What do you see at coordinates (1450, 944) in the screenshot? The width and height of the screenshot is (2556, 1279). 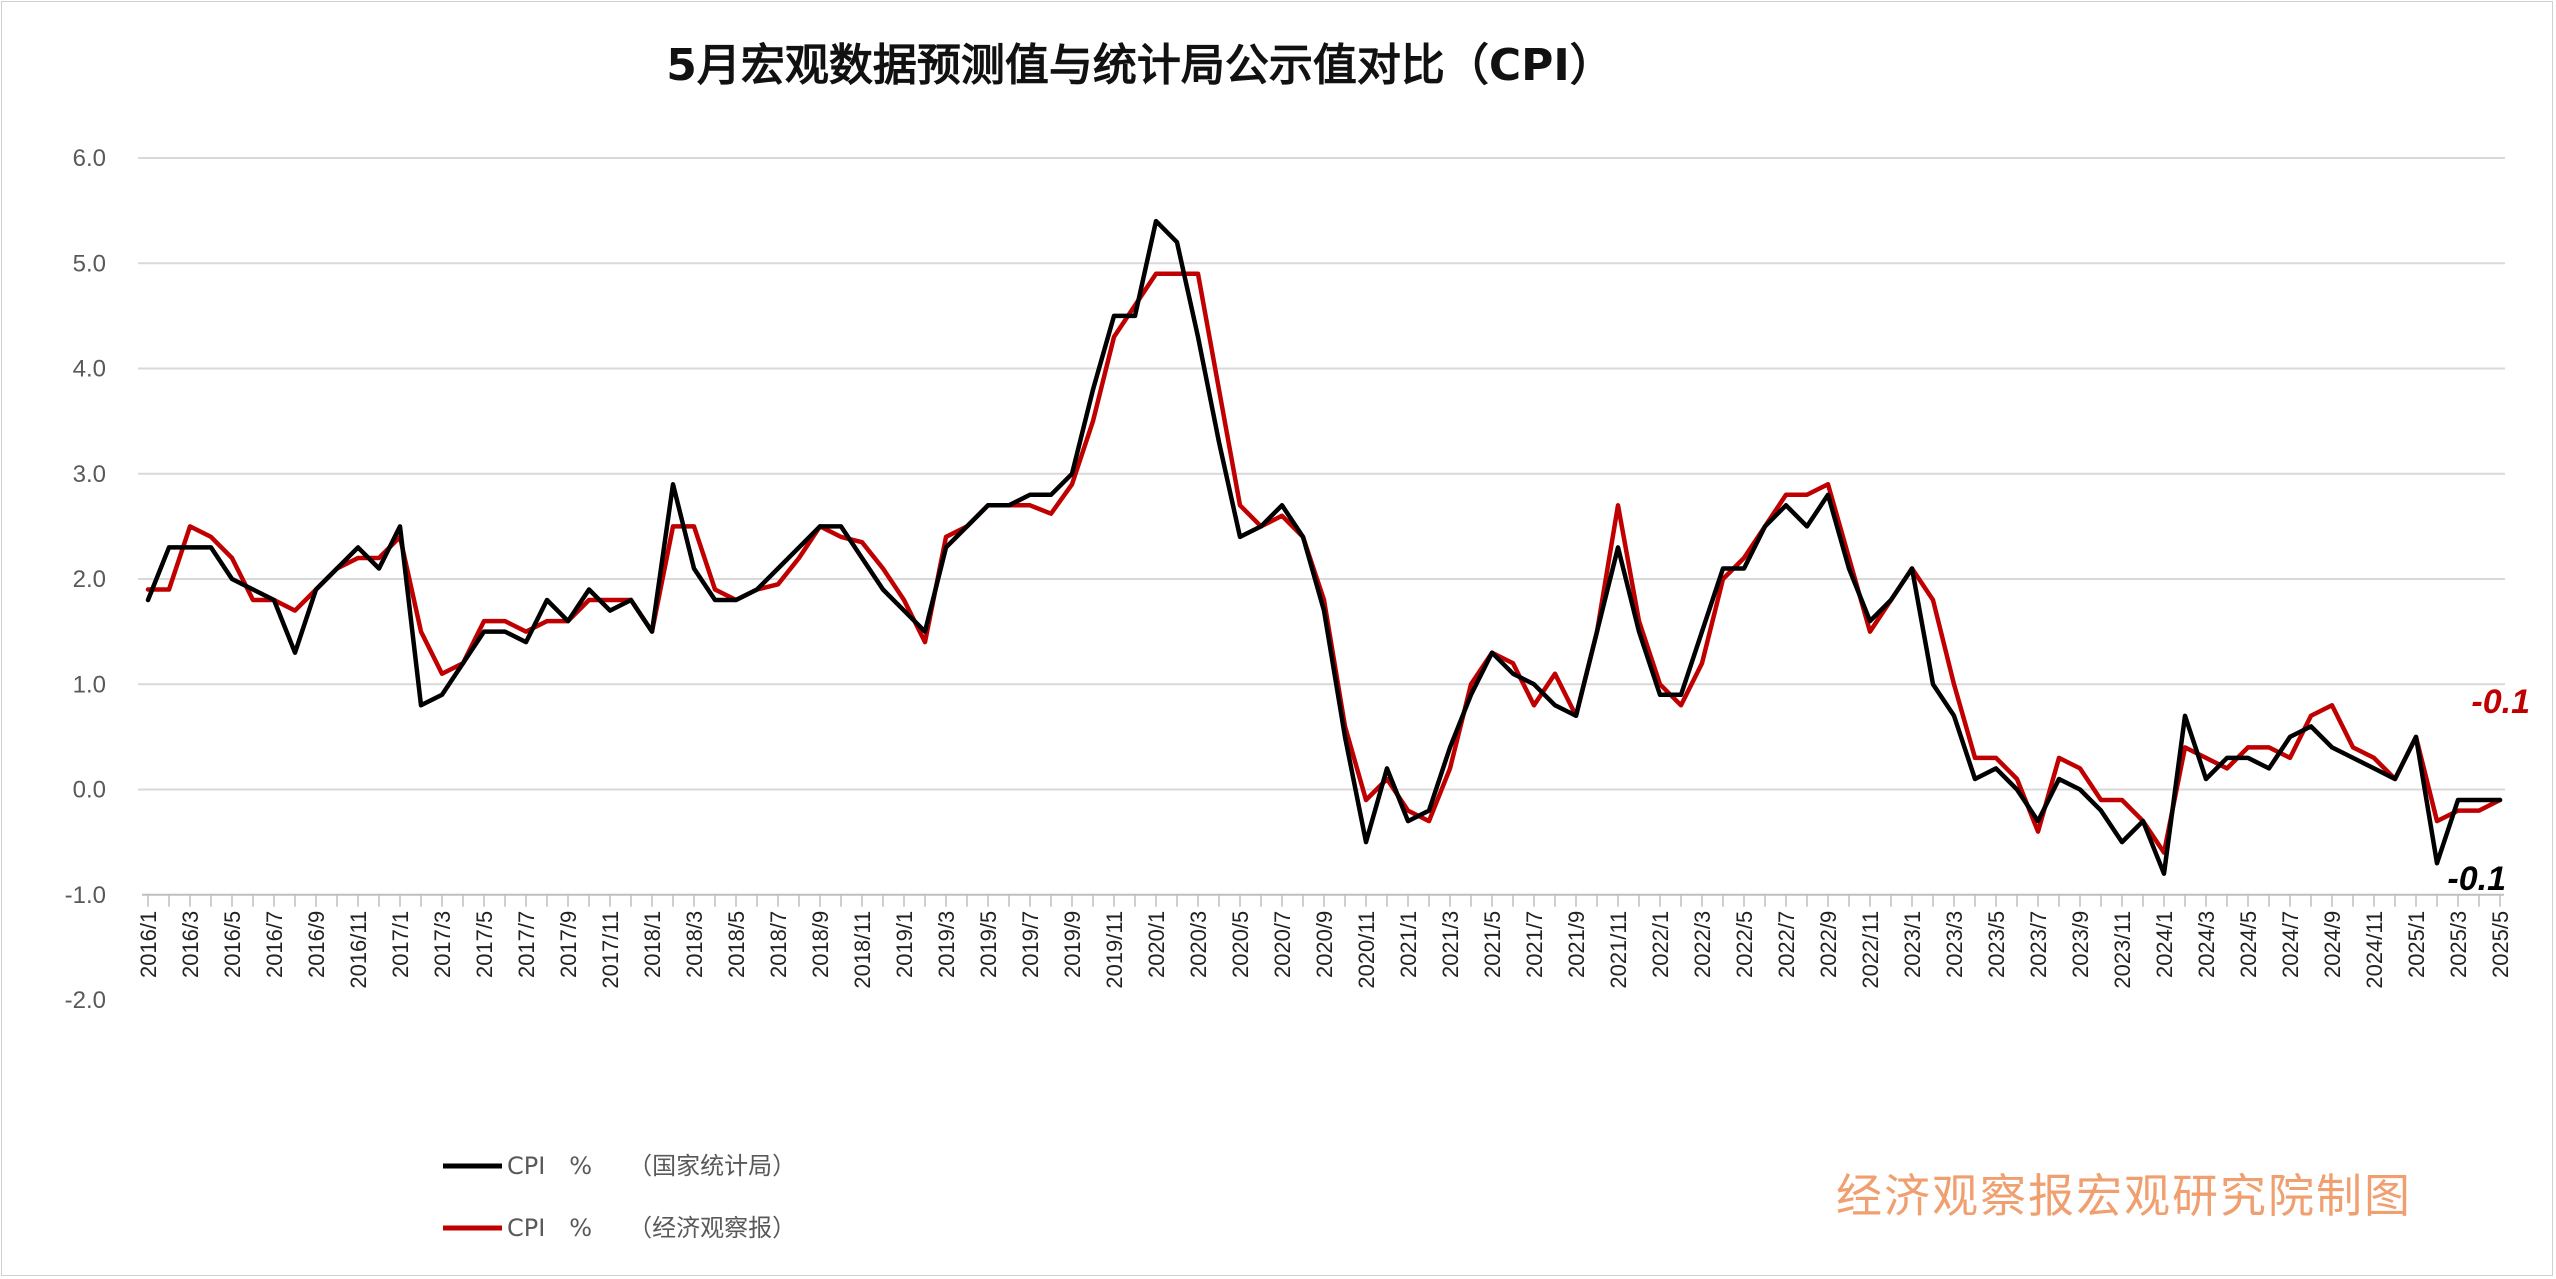 I see `x-tick-label: 2021/3` at bounding box center [1450, 944].